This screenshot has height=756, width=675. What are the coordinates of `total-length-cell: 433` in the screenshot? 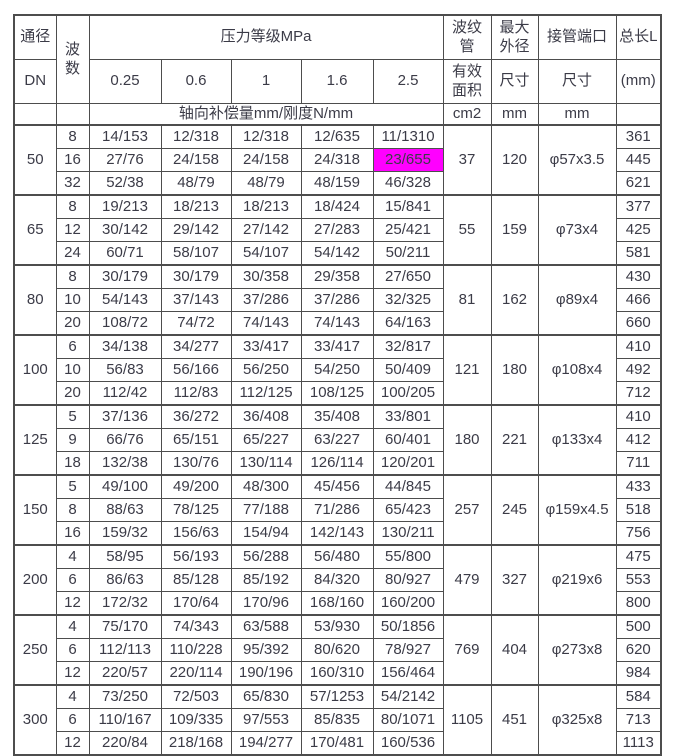 It's located at (638, 486).